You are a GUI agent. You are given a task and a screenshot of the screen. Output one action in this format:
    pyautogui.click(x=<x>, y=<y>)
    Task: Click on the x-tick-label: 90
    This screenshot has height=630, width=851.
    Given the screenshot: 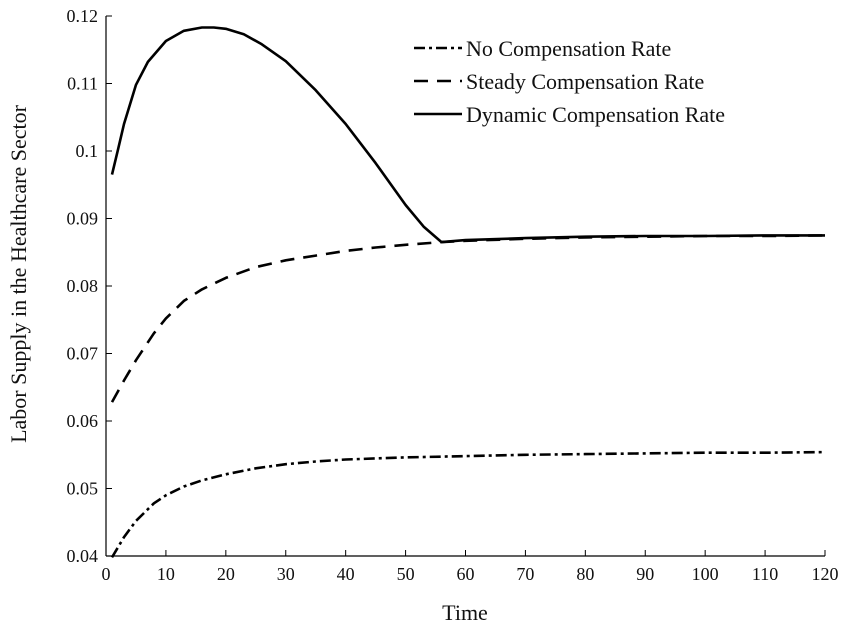 What is the action you would take?
    pyautogui.click(x=645, y=574)
    